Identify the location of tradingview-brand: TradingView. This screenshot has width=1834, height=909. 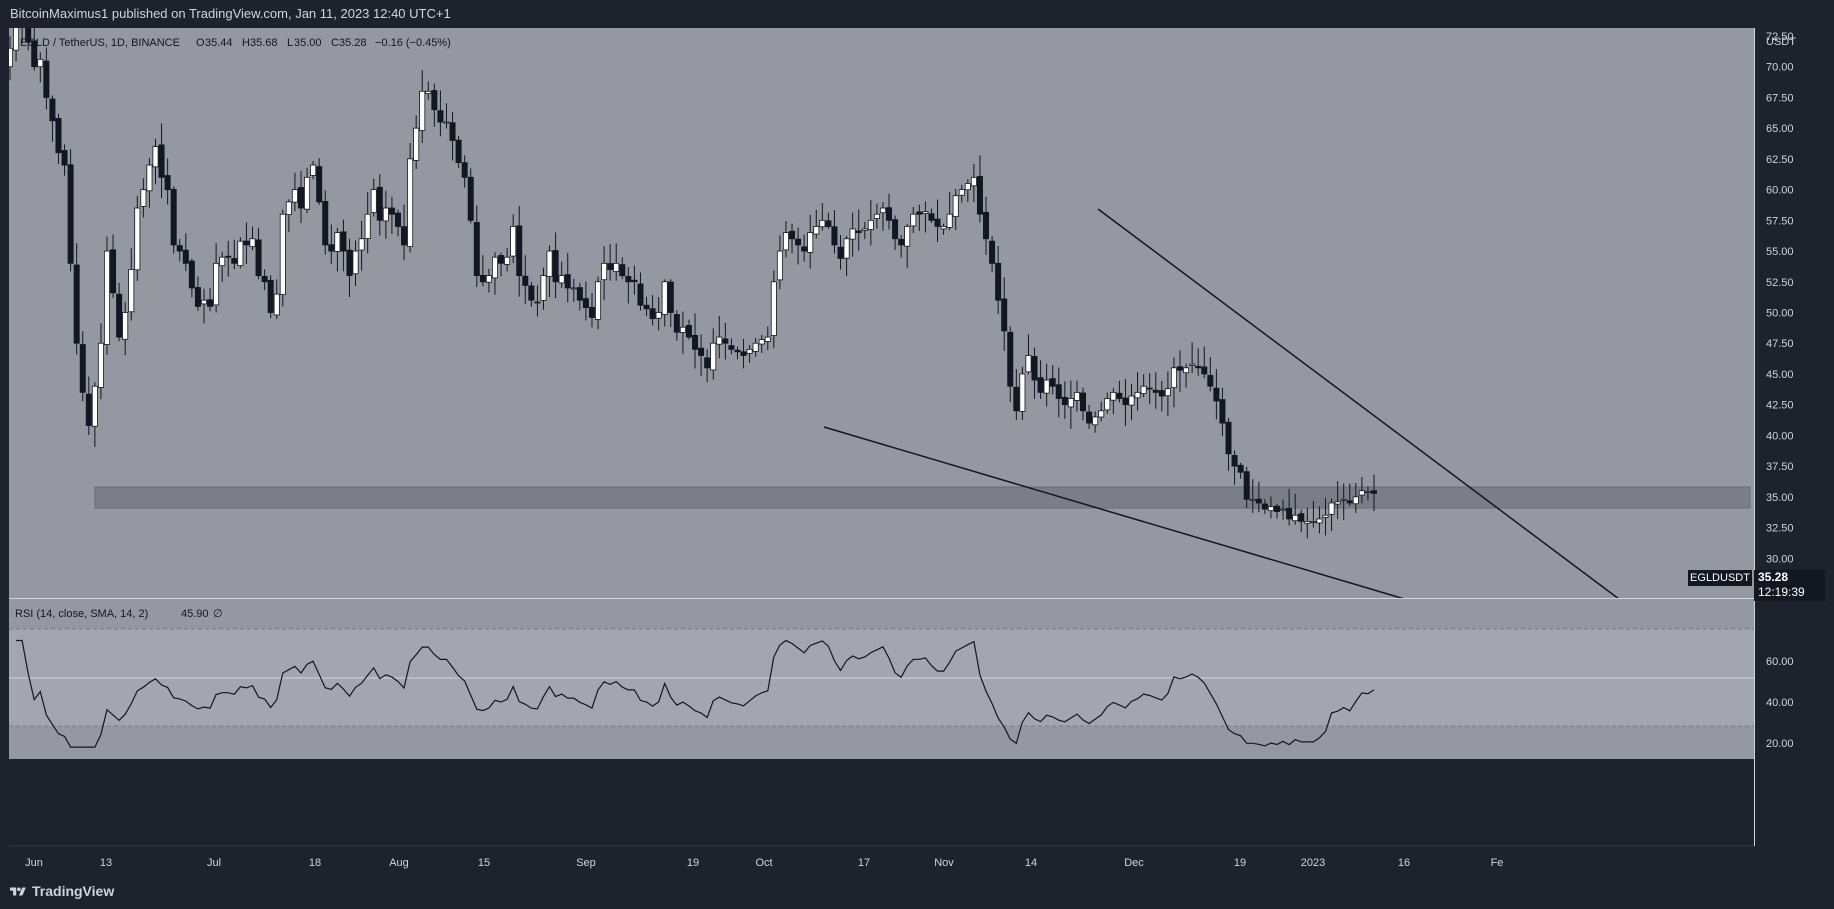
(73, 891).